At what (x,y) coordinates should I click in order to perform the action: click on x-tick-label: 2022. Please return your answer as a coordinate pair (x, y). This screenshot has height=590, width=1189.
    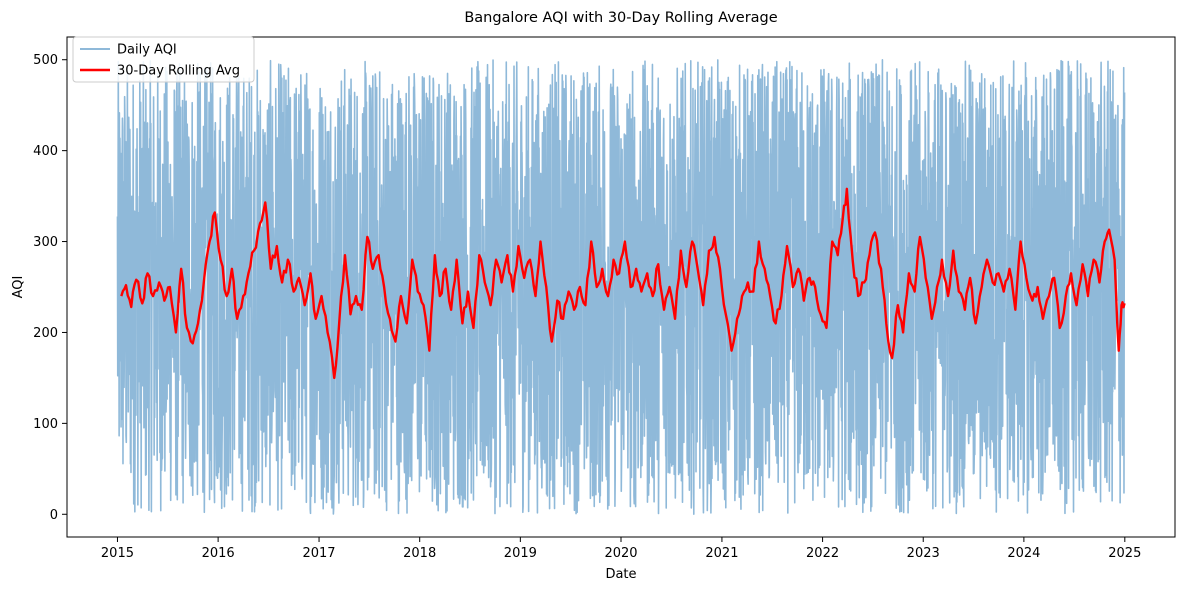
    Looking at the image, I should click on (822, 553).